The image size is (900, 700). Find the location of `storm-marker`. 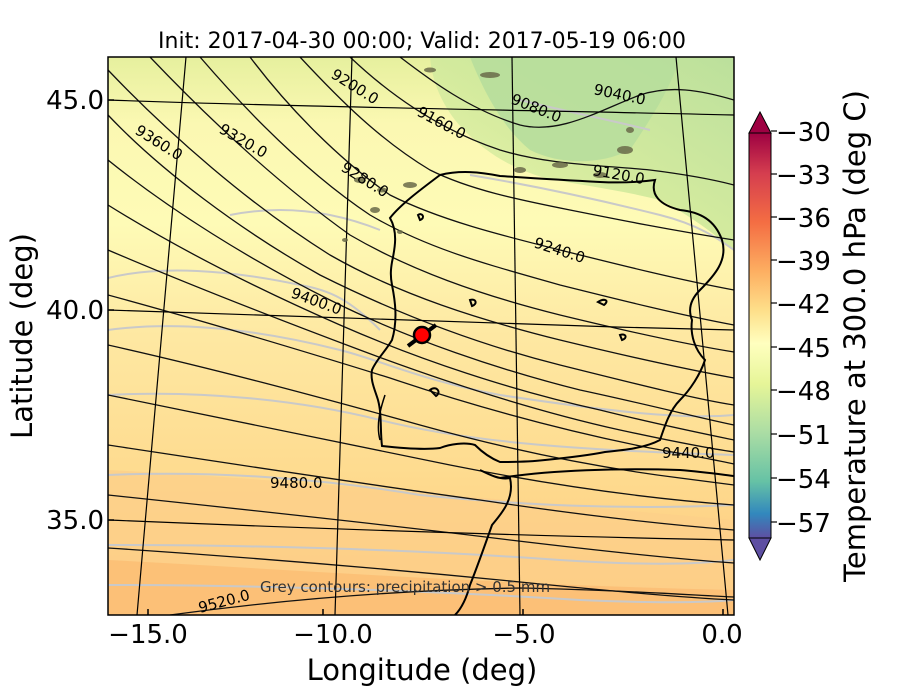

storm-marker is located at coordinates (422, 335).